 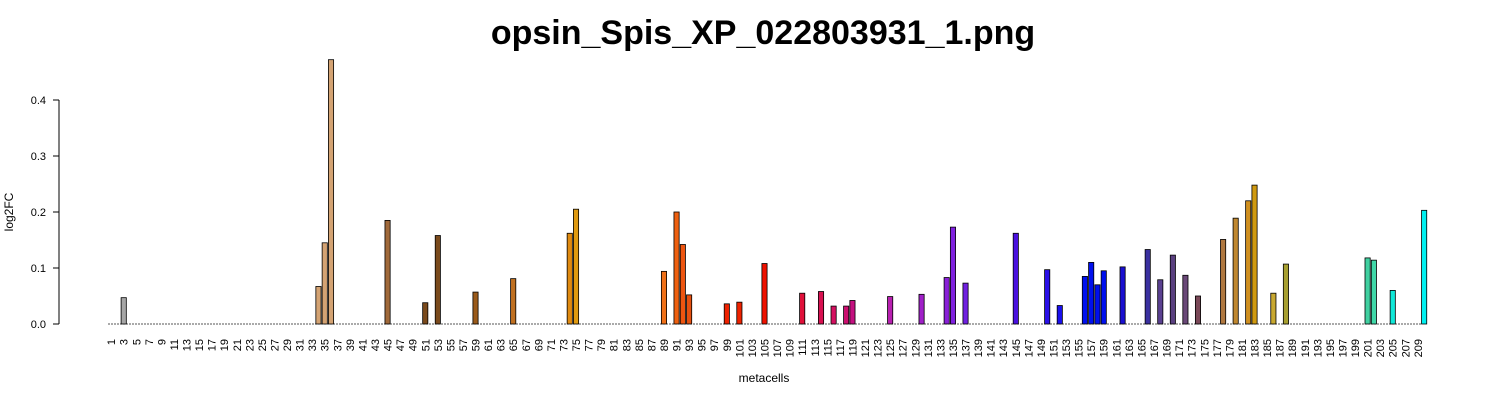 I want to click on y-tick-label: 0.1, so click(x=38, y=269).